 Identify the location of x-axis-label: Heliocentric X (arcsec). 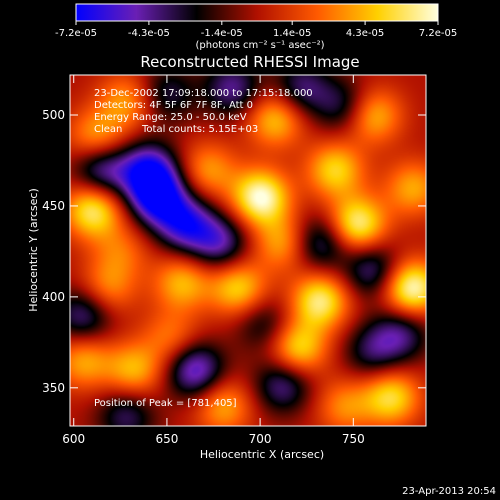
(262, 454).